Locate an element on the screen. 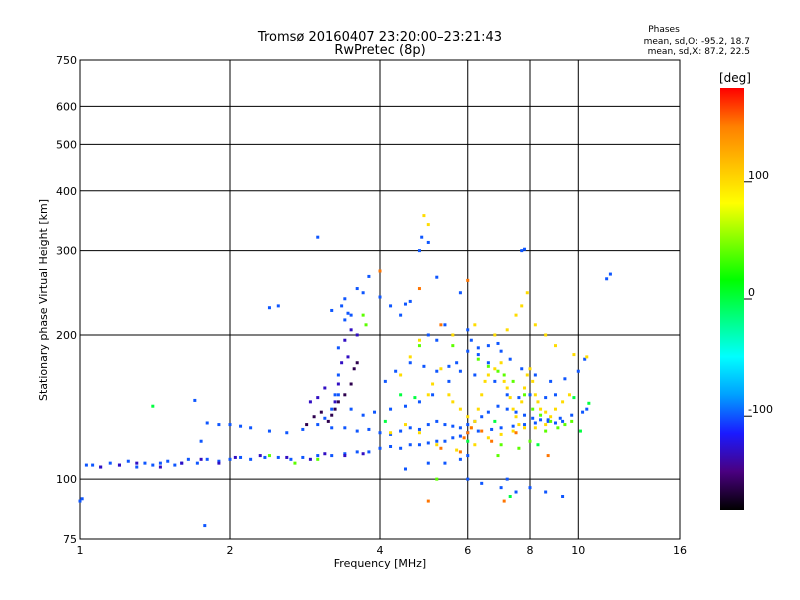 This screenshot has height=600, width=800. x-tick-label: 1 is located at coordinates (80, 550).